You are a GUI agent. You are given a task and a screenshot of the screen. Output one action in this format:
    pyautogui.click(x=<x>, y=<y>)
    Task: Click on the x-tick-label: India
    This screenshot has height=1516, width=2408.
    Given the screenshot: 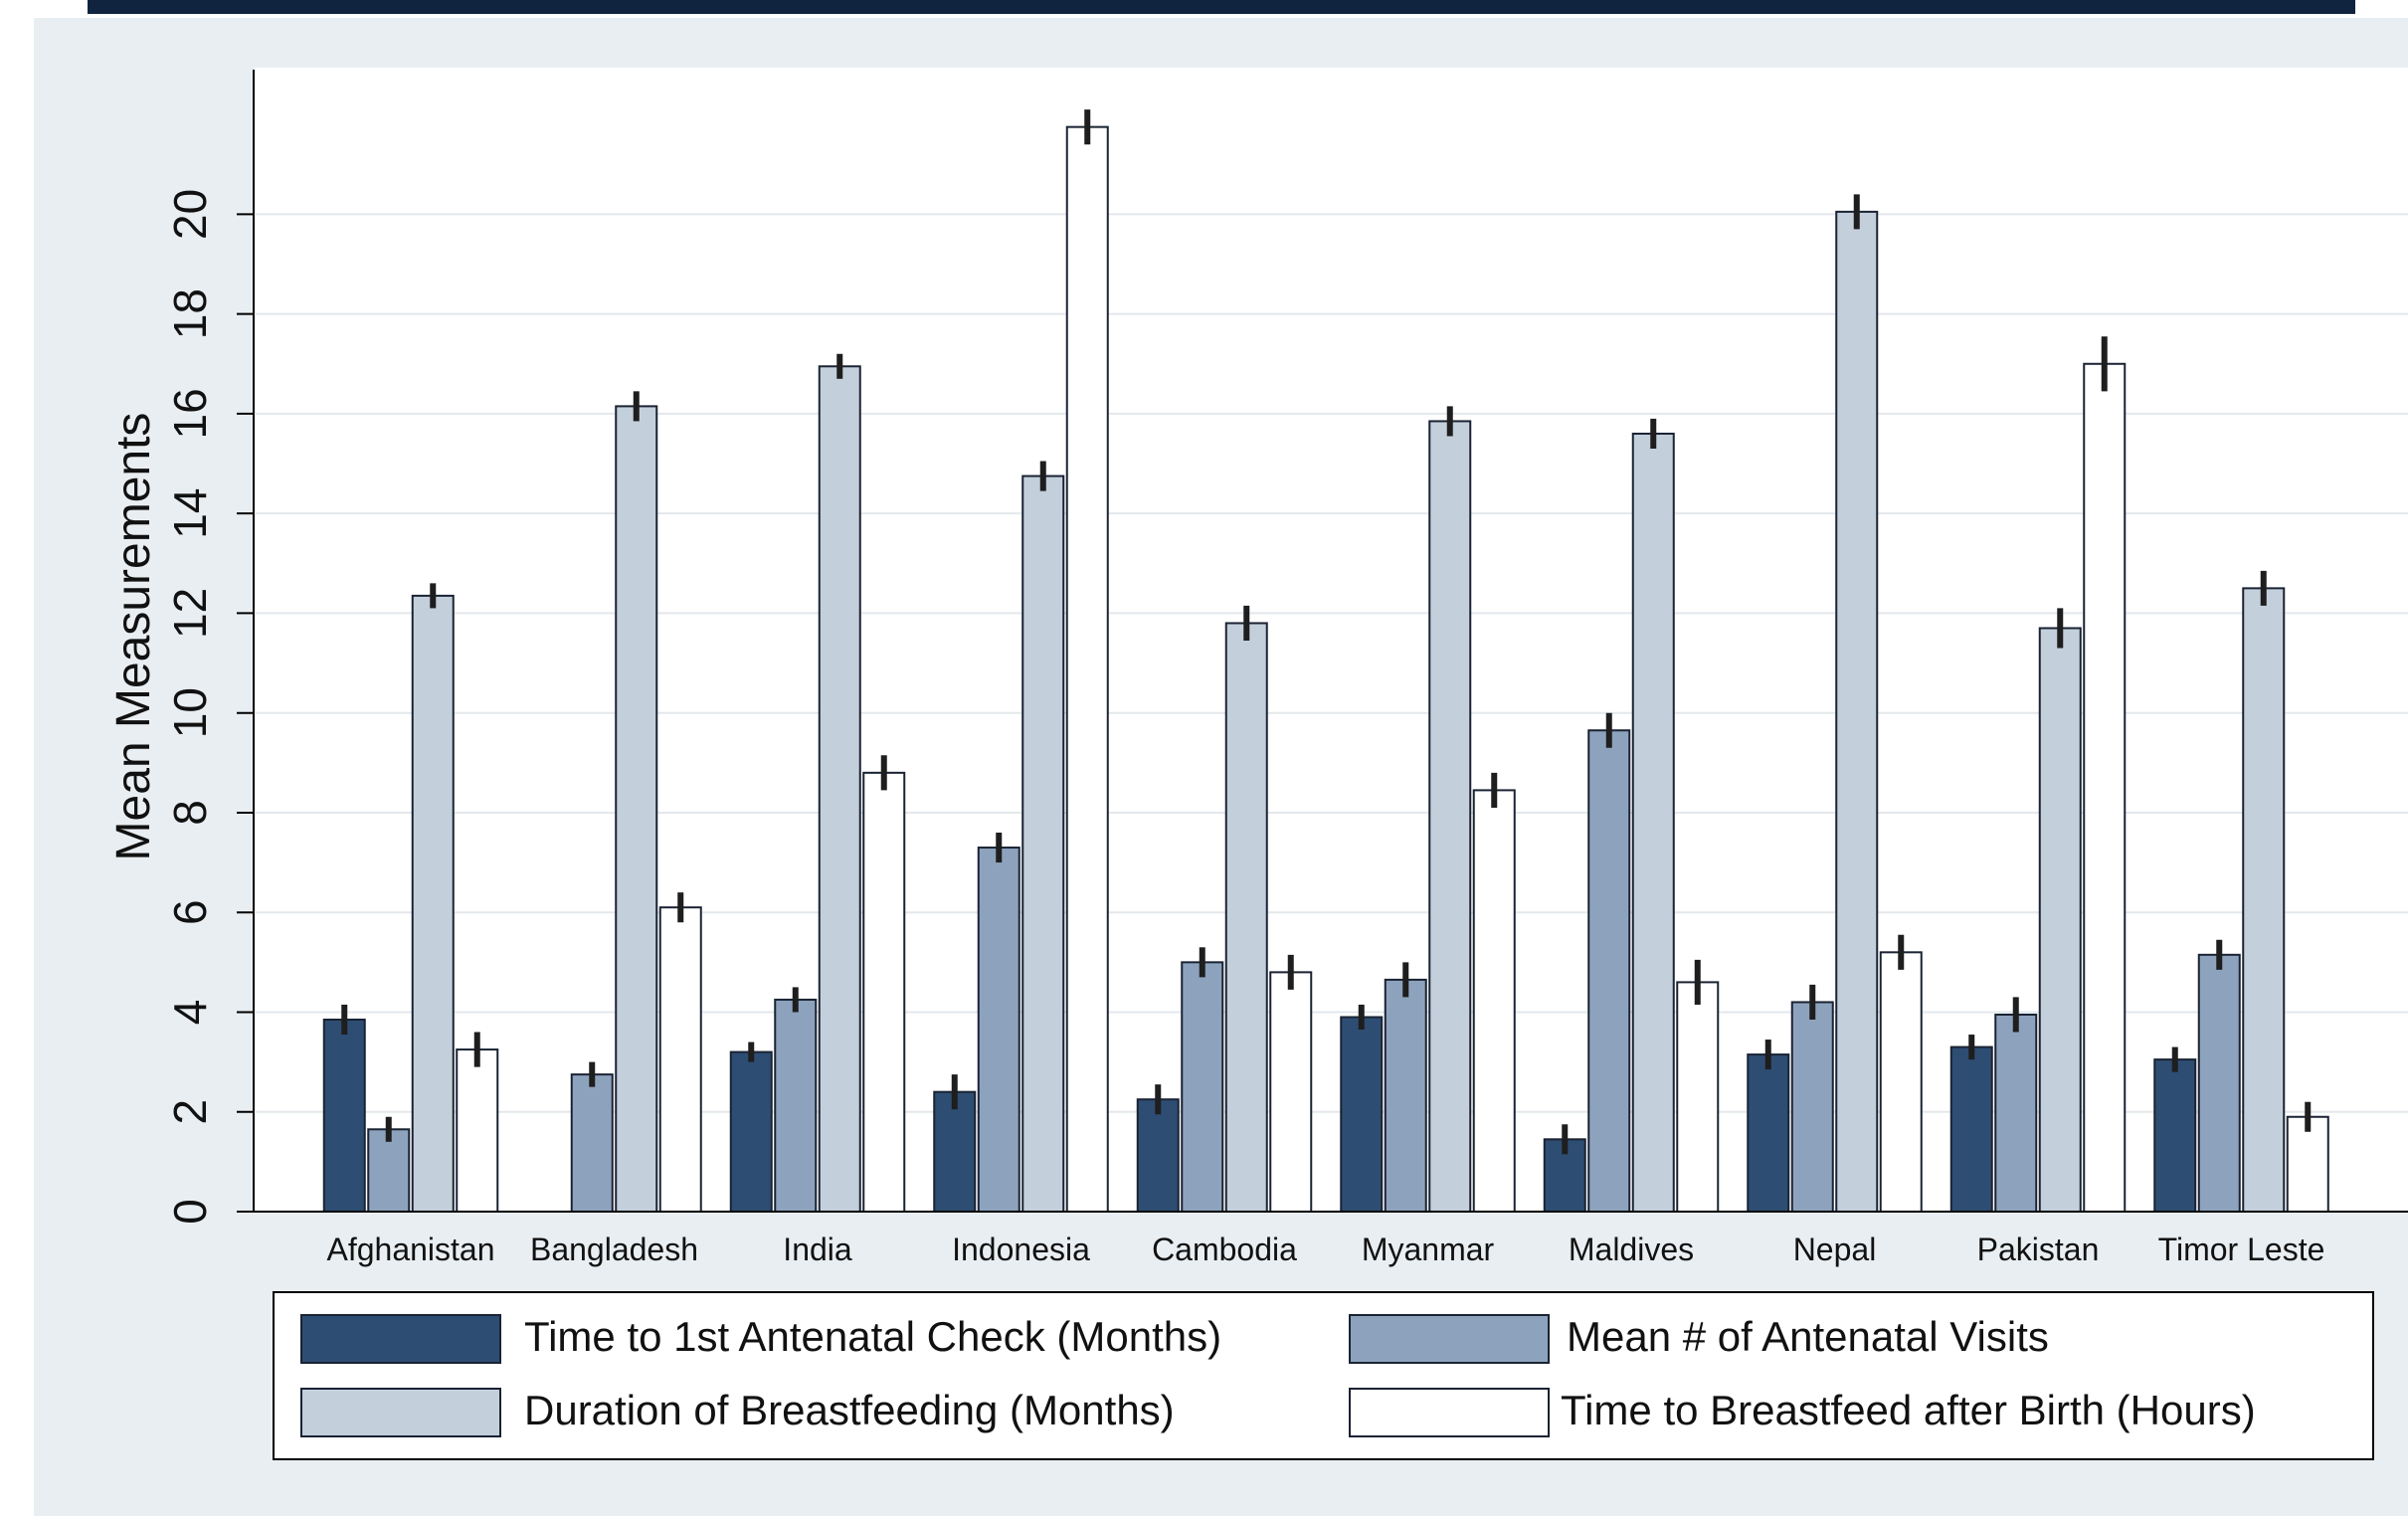 What is the action you would take?
    pyautogui.click(x=817, y=1249)
    